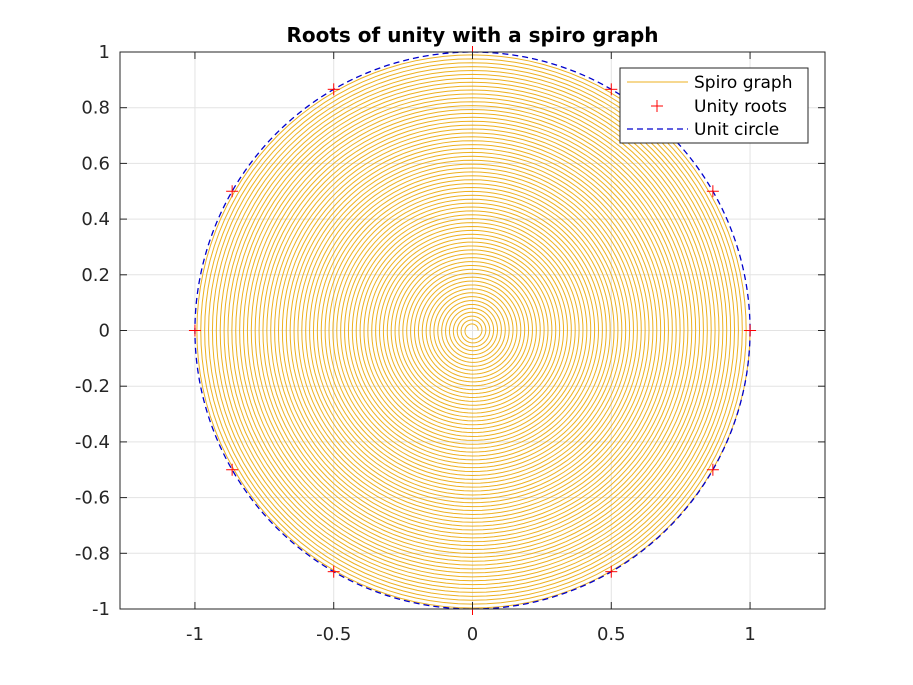 This screenshot has width=913, height=685. What do you see at coordinates (95, 163) in the screenshot?
I see `y-tick-label: 0.6` at bounding box center [95, 163].